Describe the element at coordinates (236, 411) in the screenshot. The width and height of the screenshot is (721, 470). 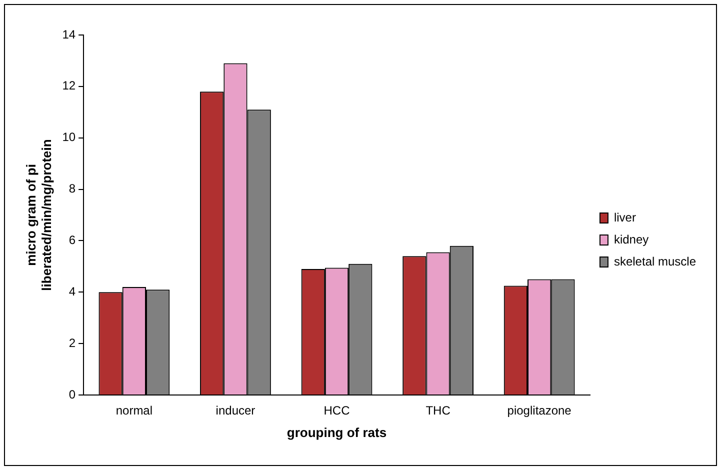
I see `x-tick-label: inducer` at that location.